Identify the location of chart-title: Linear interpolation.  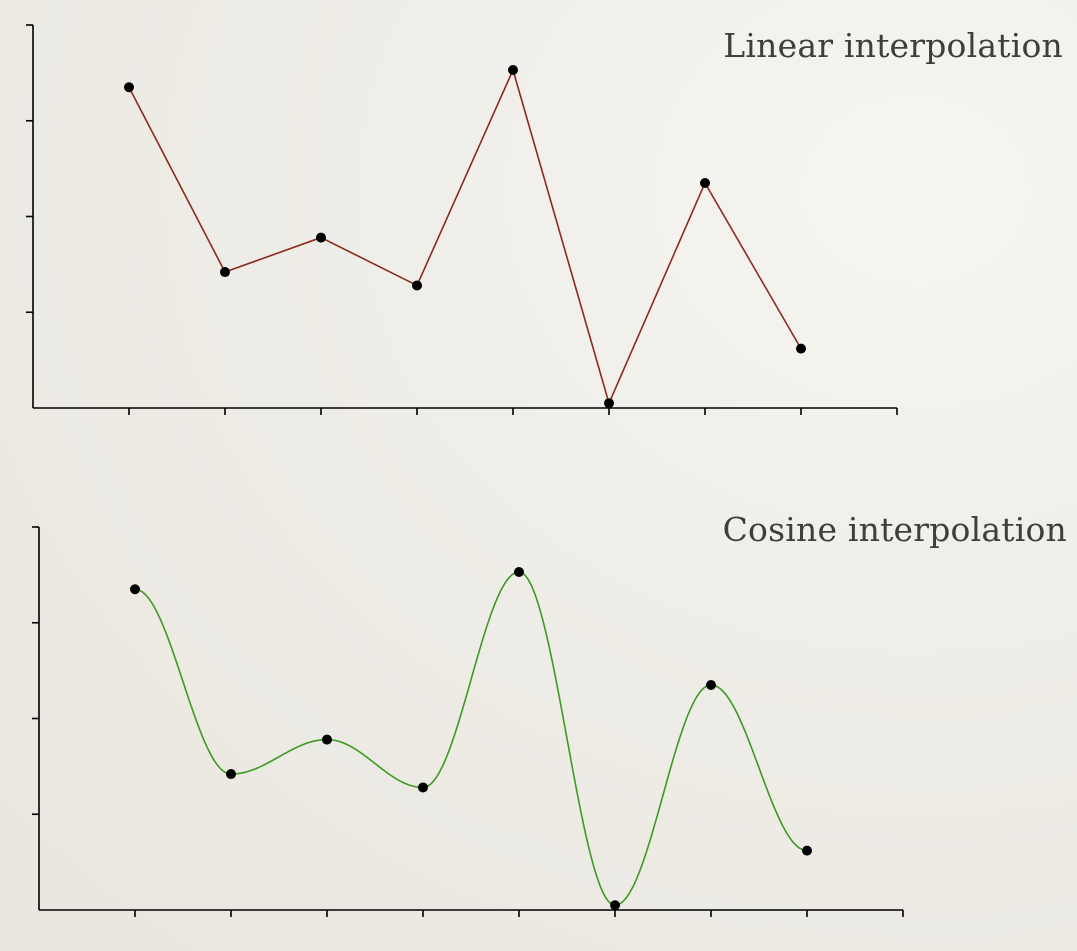
(893, 45).